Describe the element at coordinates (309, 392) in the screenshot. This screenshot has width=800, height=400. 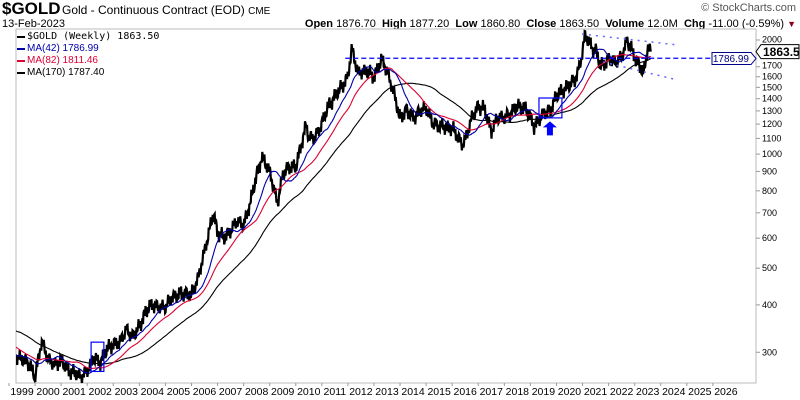
I see `x-tick-label: 2010` at that location.